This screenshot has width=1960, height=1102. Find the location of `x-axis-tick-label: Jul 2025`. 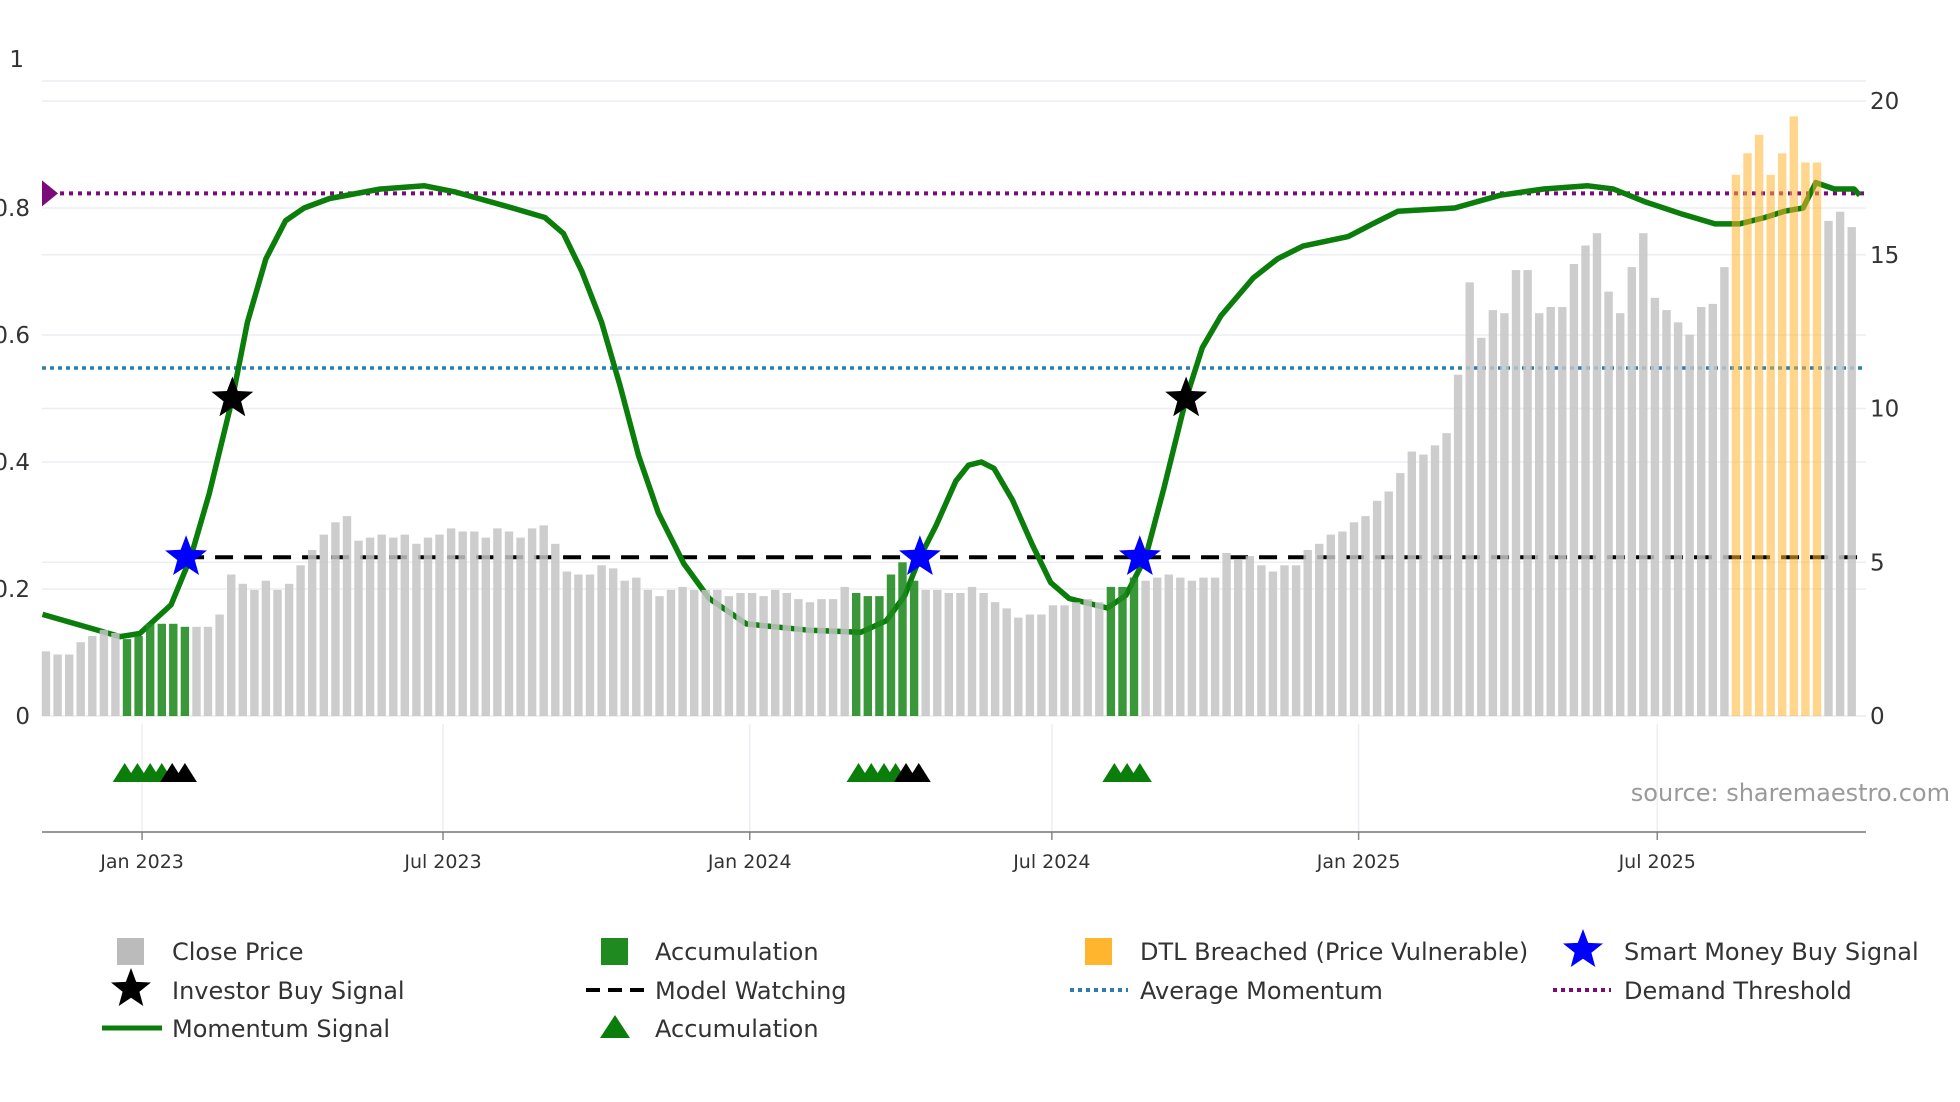

x-axis-tick-label: Jul 2025 is located at coordinates (1657, 862).